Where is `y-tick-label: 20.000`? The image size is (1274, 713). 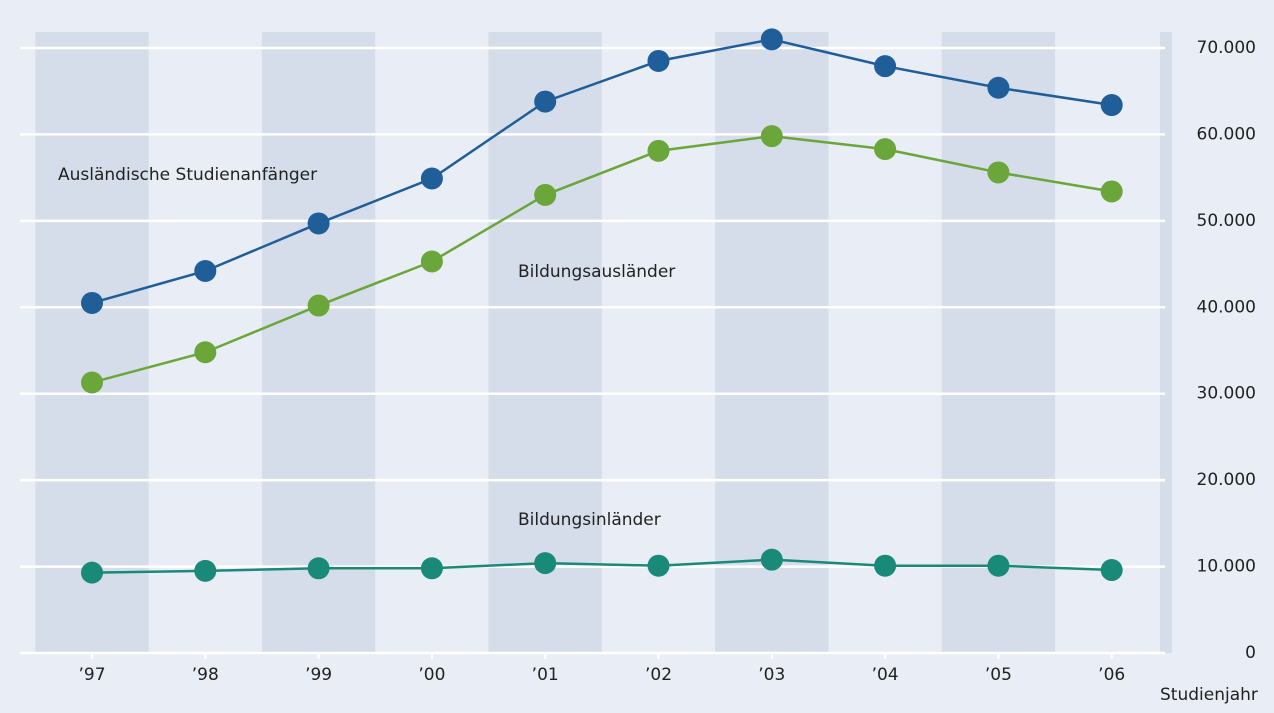
y-tick-label: 20.000 is located at coordinates (1226, 480).